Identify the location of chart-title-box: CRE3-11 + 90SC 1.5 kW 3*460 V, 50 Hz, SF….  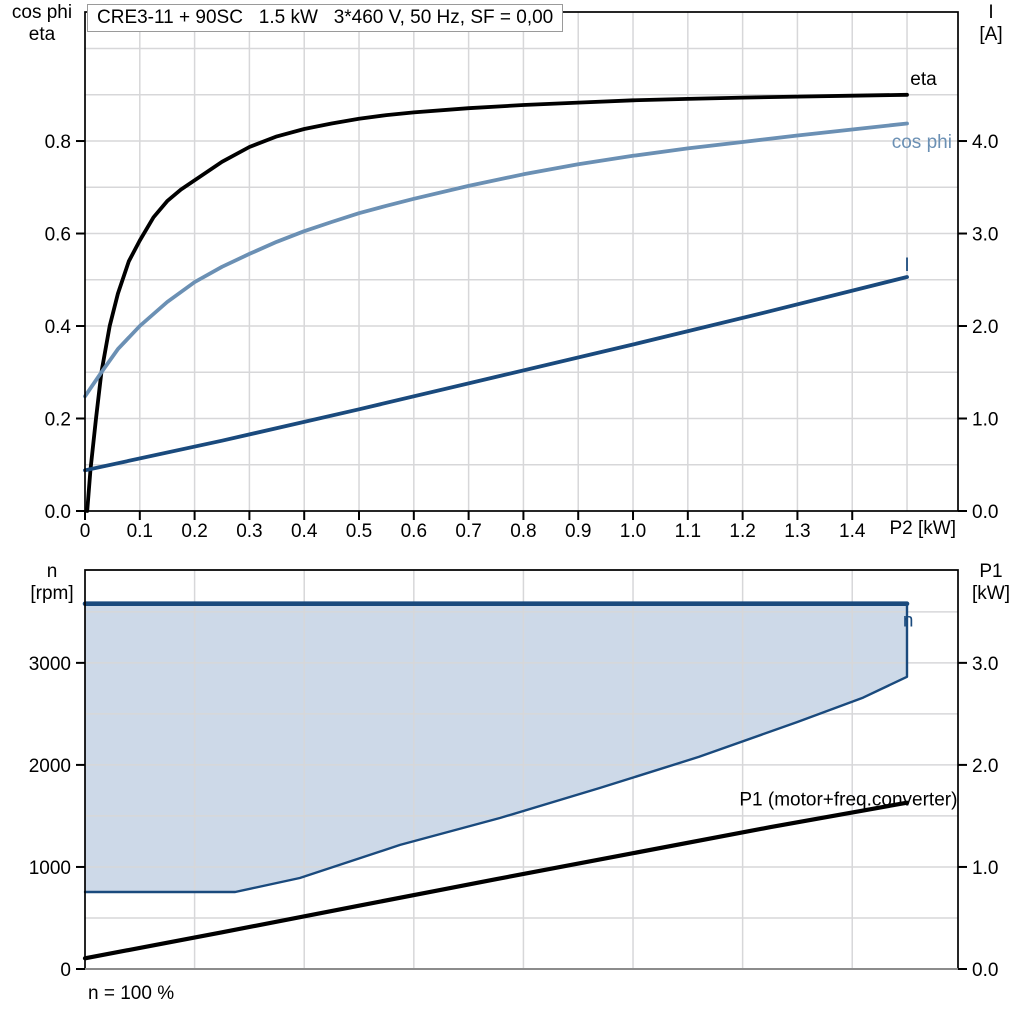
(325, 18).